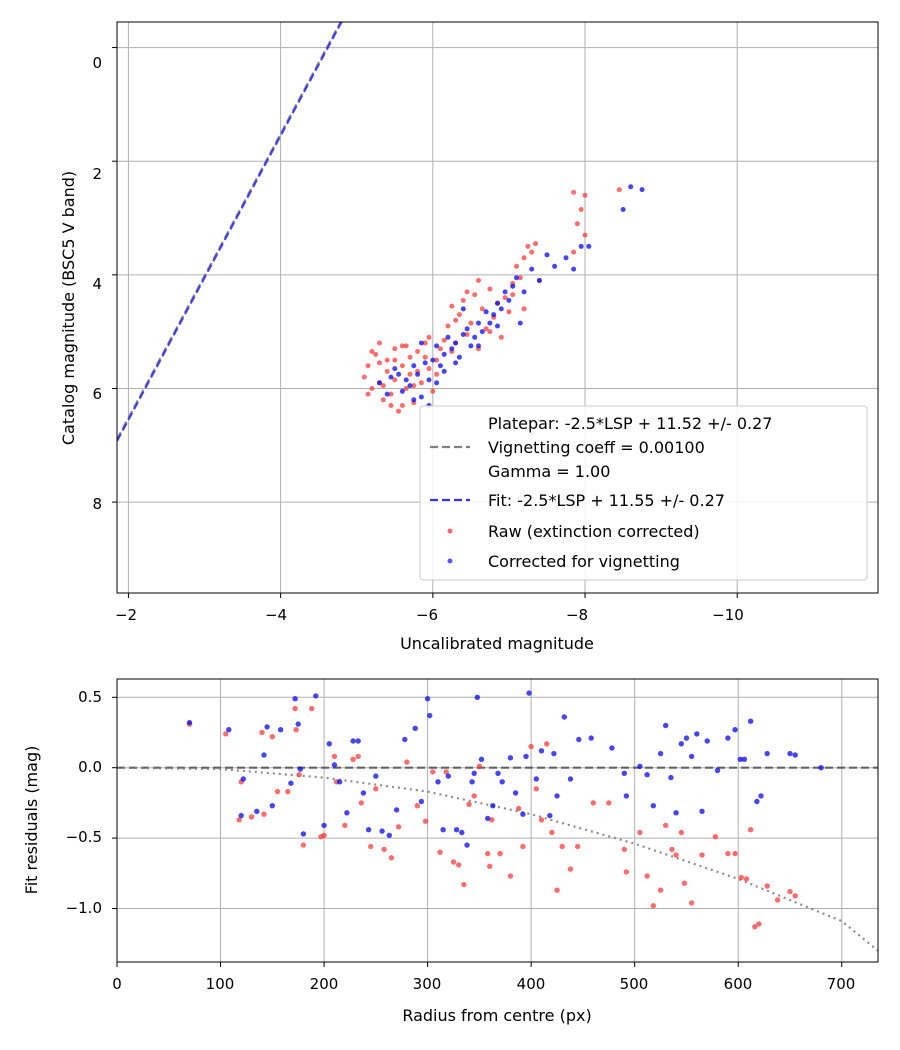  I want to click on bottom-x-tick-label: 400, so click(531, 984).